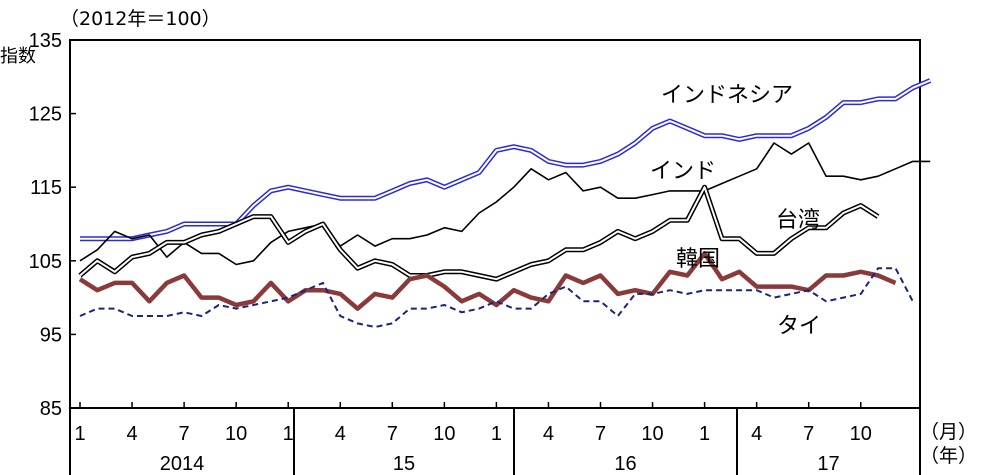 The height and width of the screenshot is (475, 993). Describe the element at coordinates (45, 41) in the screenshot. I see `y-tick-label: 135` at that location.